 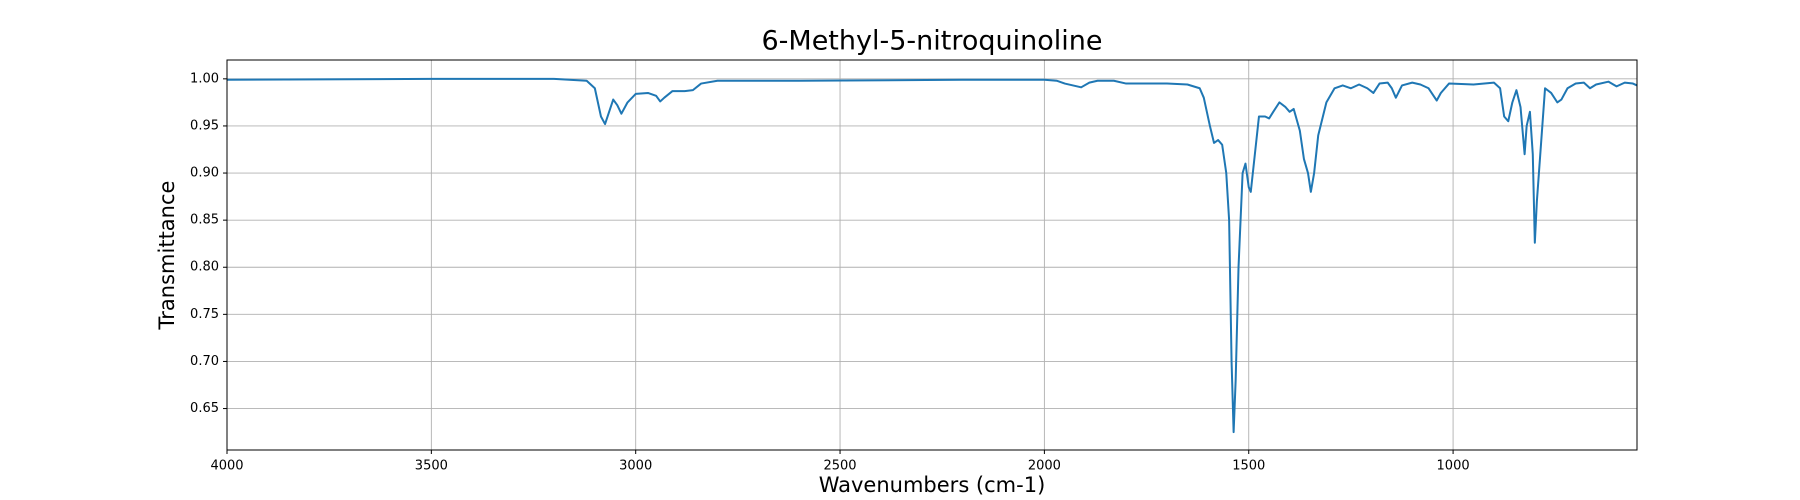 What do you see at coordinates (167, 256) in the screenshot?
I see `y-axis-label: Transmittance` at bounding box center [167, 256].